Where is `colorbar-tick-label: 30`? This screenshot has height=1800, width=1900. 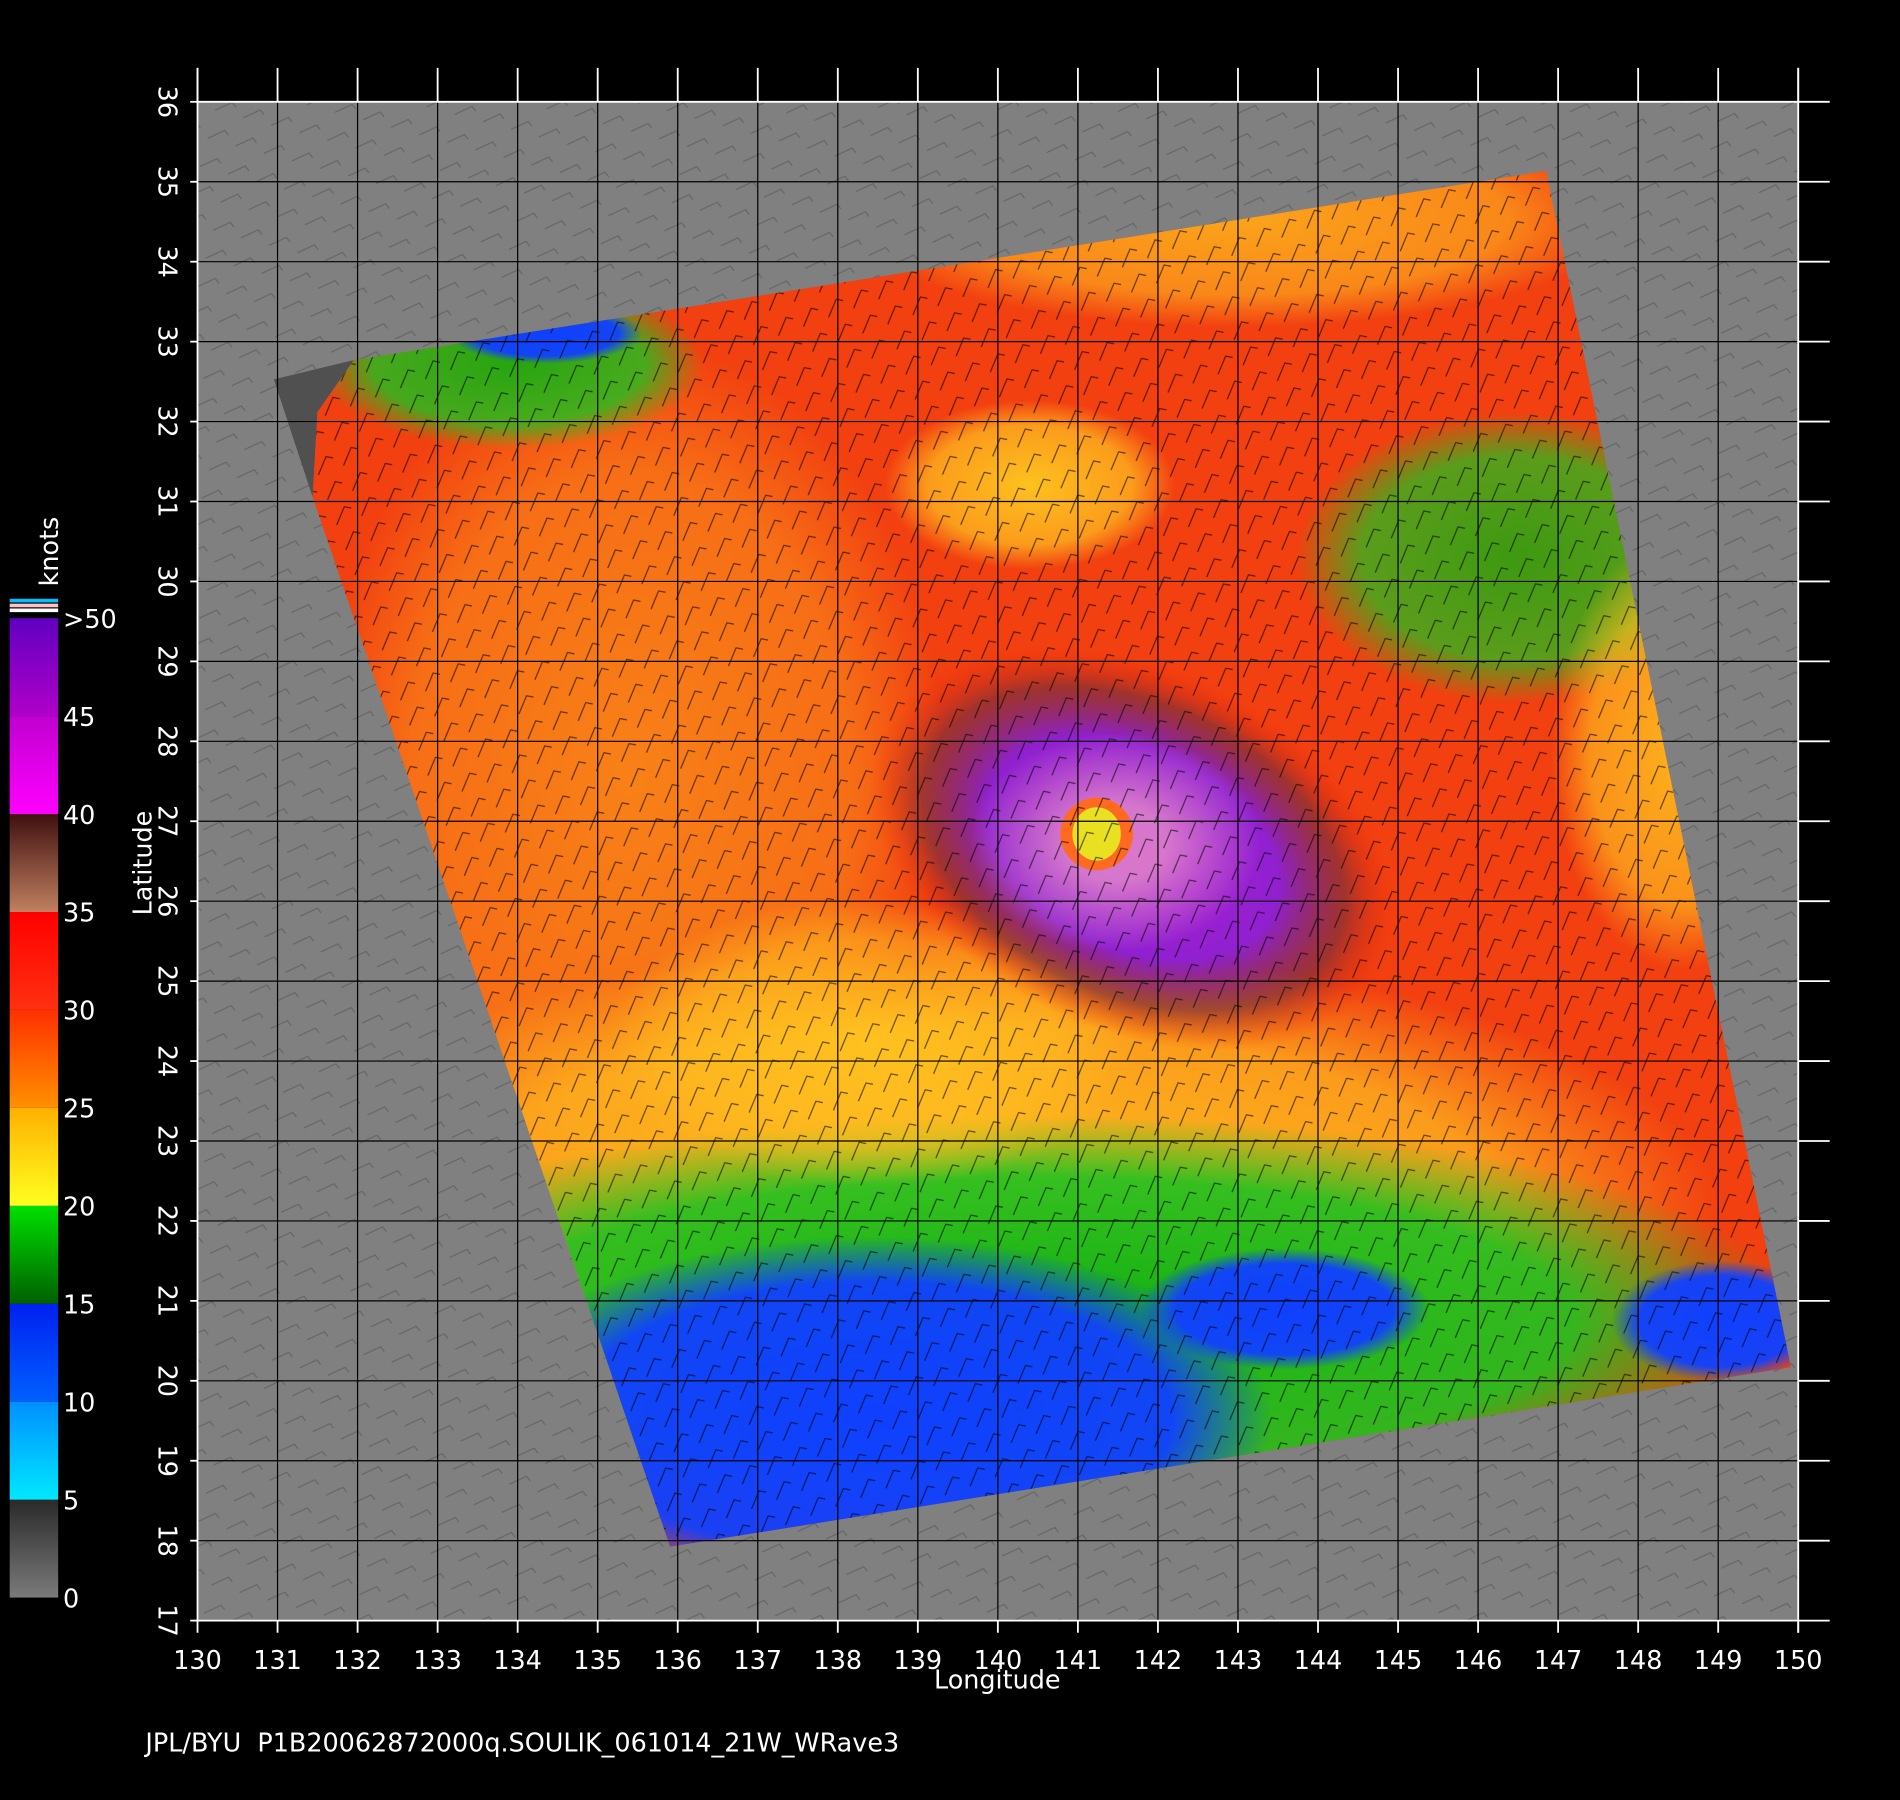
colorbar-tick-label: 30 is located at coordinates (79, 1012).